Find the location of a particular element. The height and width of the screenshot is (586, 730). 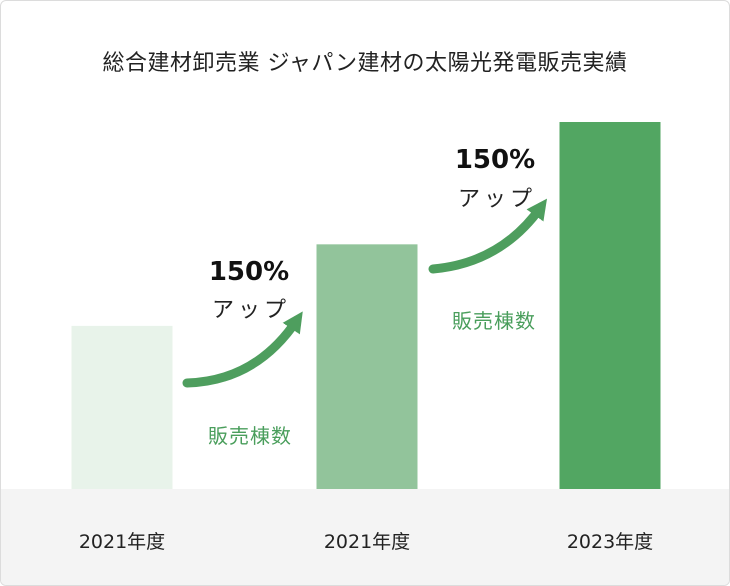

increase-label-2: アップ is located at coordinates (496, 199).